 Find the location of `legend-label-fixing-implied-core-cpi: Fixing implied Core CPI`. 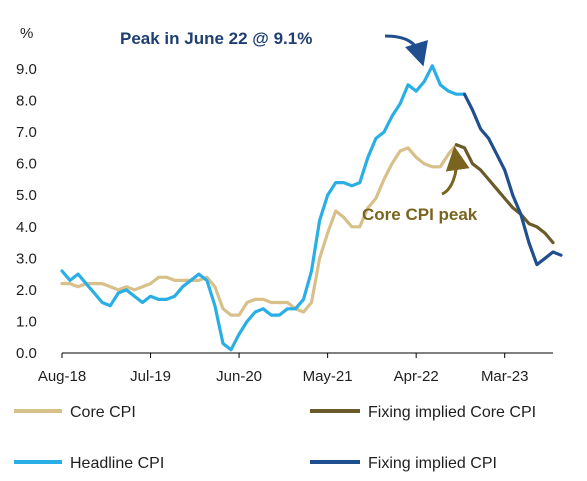

legend-label-fixing-implied-core-cpi: Fixing implied Core CPI is located at coordinates (452, 412).